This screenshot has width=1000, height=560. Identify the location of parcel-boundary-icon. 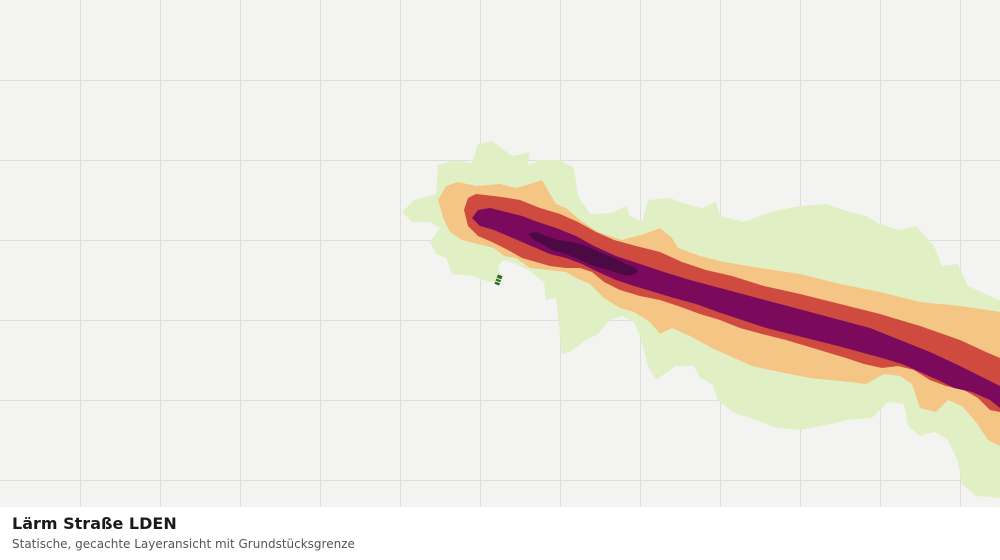
(498, 280).